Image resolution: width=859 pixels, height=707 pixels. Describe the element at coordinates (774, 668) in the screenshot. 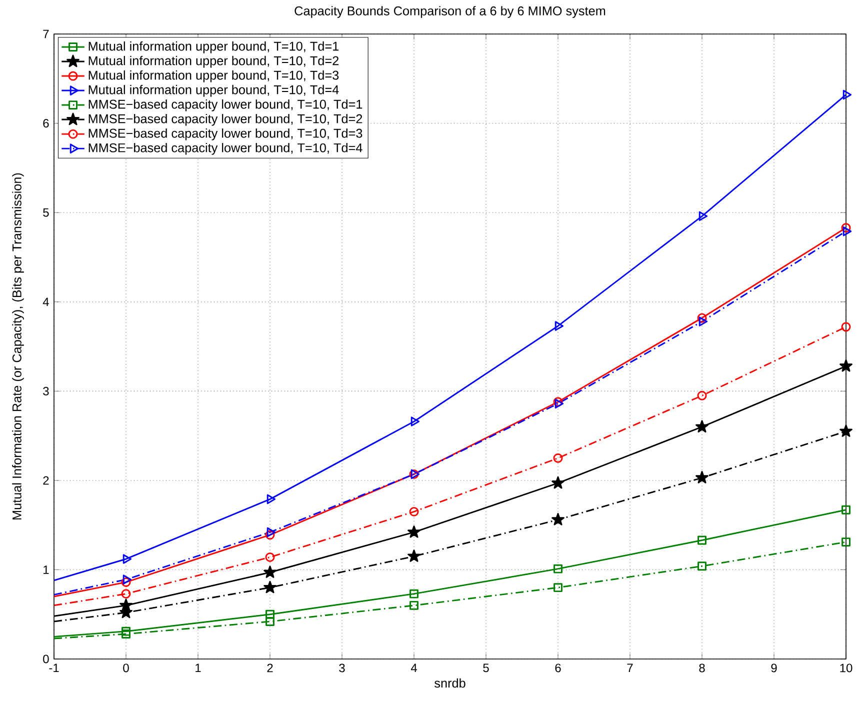

I see `x-tick-label: 9` at that location.